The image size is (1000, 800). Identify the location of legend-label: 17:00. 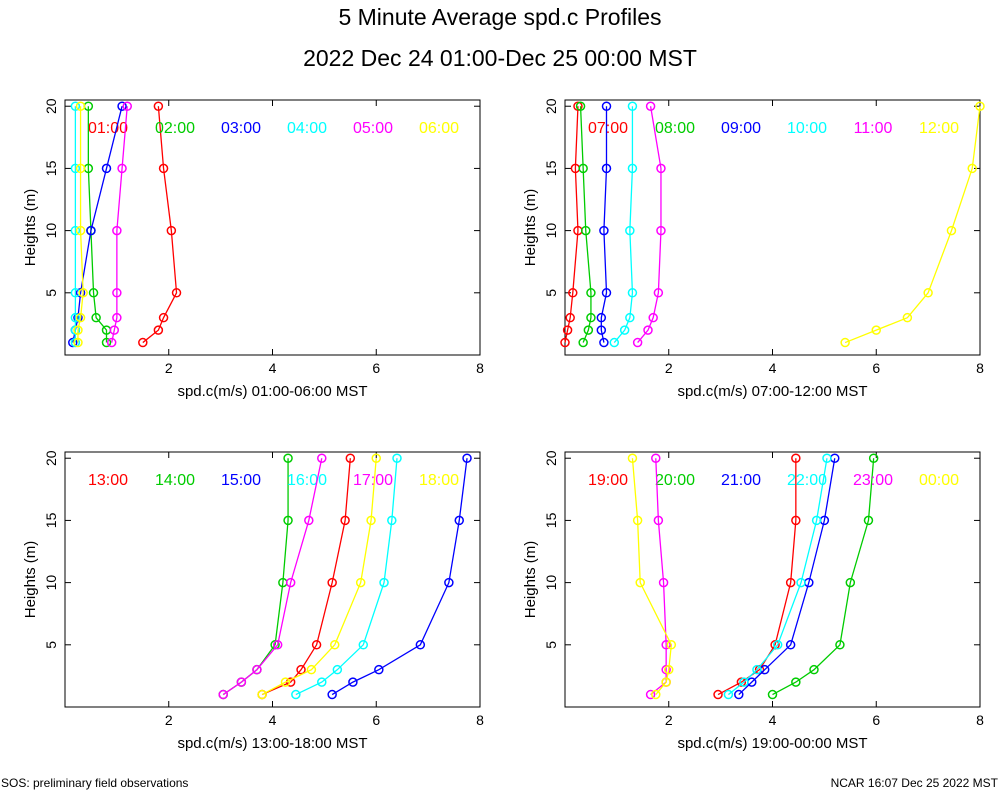
(373, 480).